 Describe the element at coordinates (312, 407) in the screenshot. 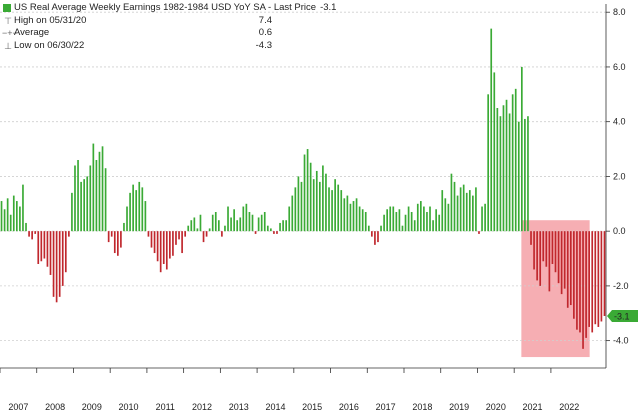

I see `x-tick-label: 2015` at that location.